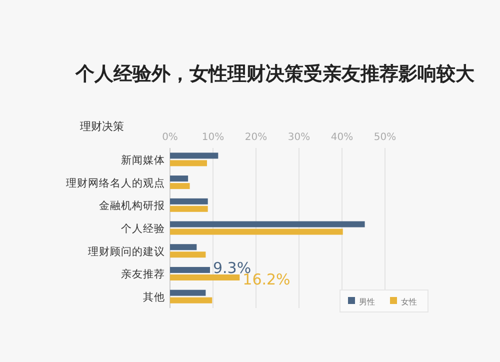 This screenshot has width=500, height=362. What do you see at coordinates (385, 137) in the screenshot?
I see `x-tick-label: 50%` at bounding box center [385, 137].